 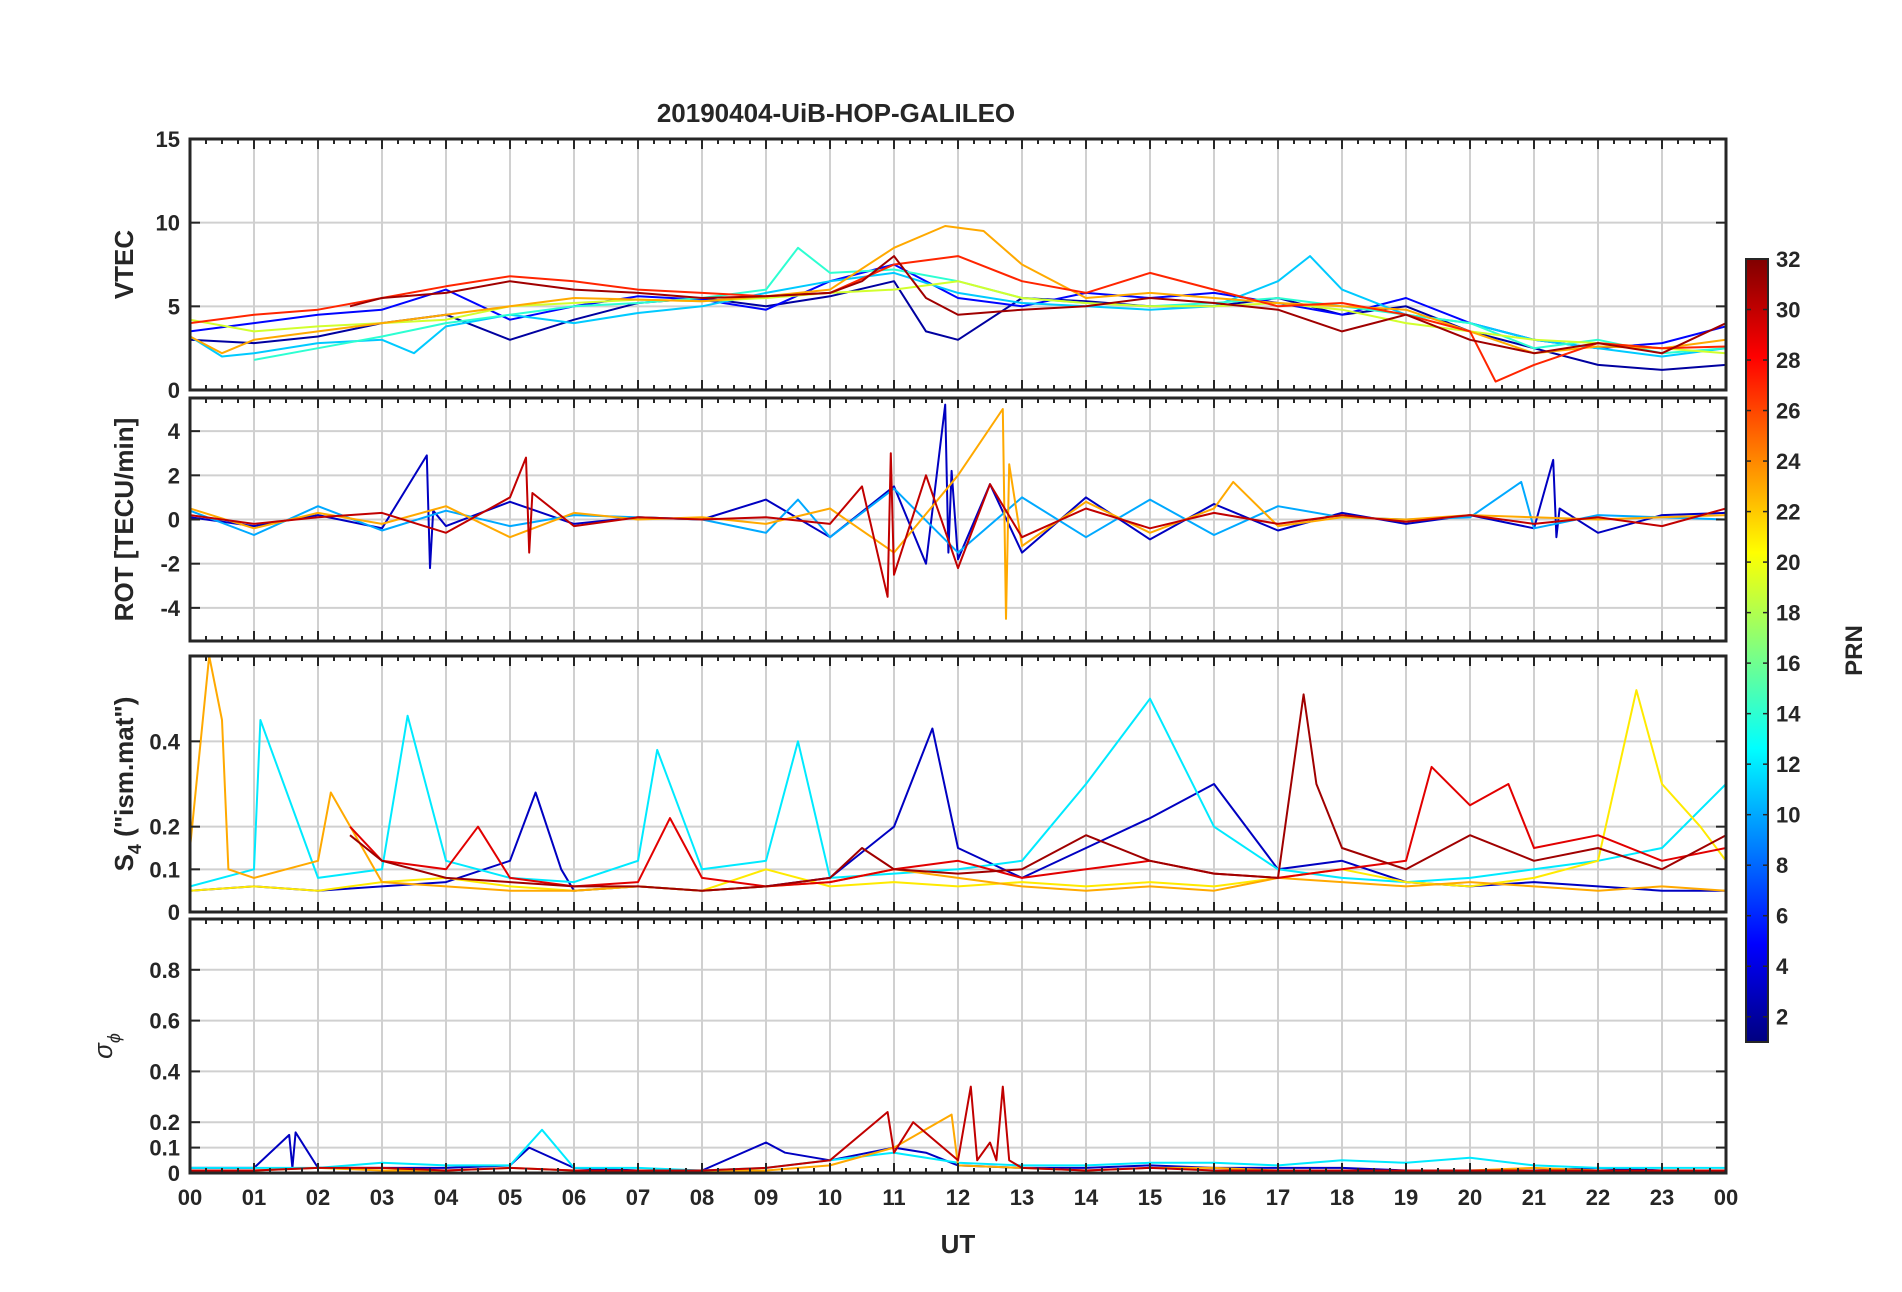 I want to click on x-tick-label: 04, so click(x=446, y=1197).